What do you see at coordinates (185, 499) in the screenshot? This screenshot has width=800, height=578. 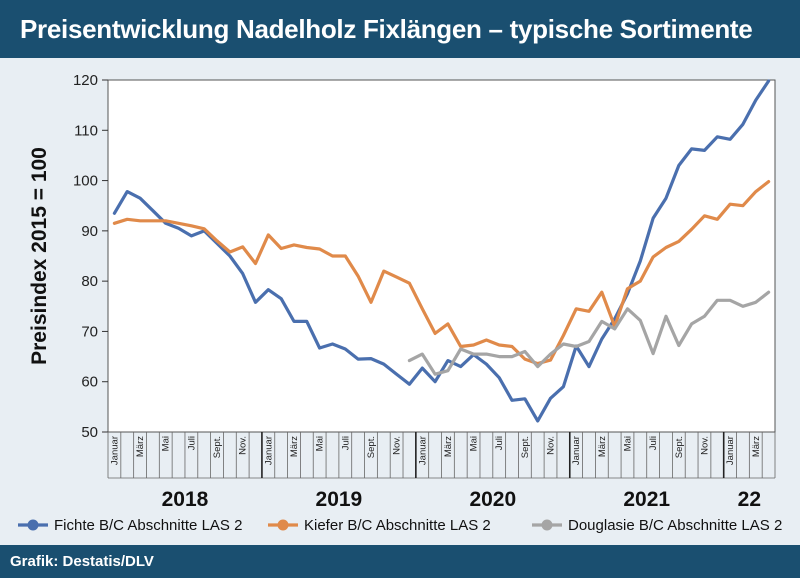 I see `year-label: 2018` at bounding box center [185, 499].